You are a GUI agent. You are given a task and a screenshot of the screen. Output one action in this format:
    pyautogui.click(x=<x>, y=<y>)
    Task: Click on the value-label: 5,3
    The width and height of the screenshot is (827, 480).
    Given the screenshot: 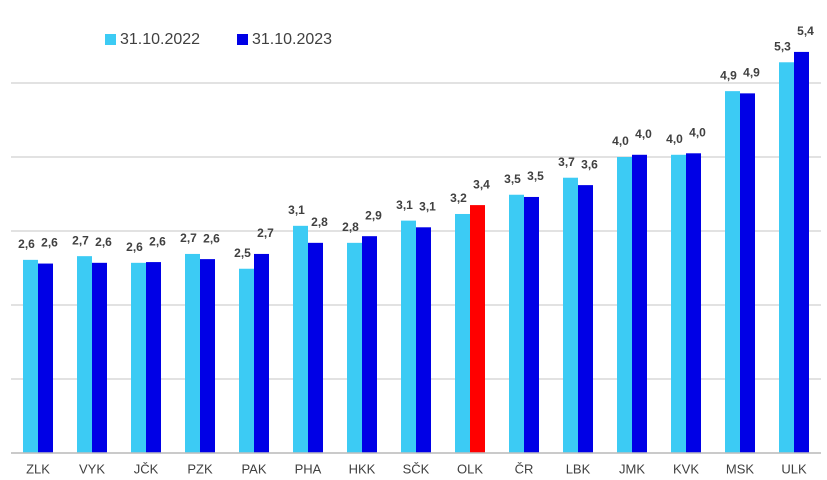 What is the action you would take?
    pyautogui.click(x=782, y=46)
    